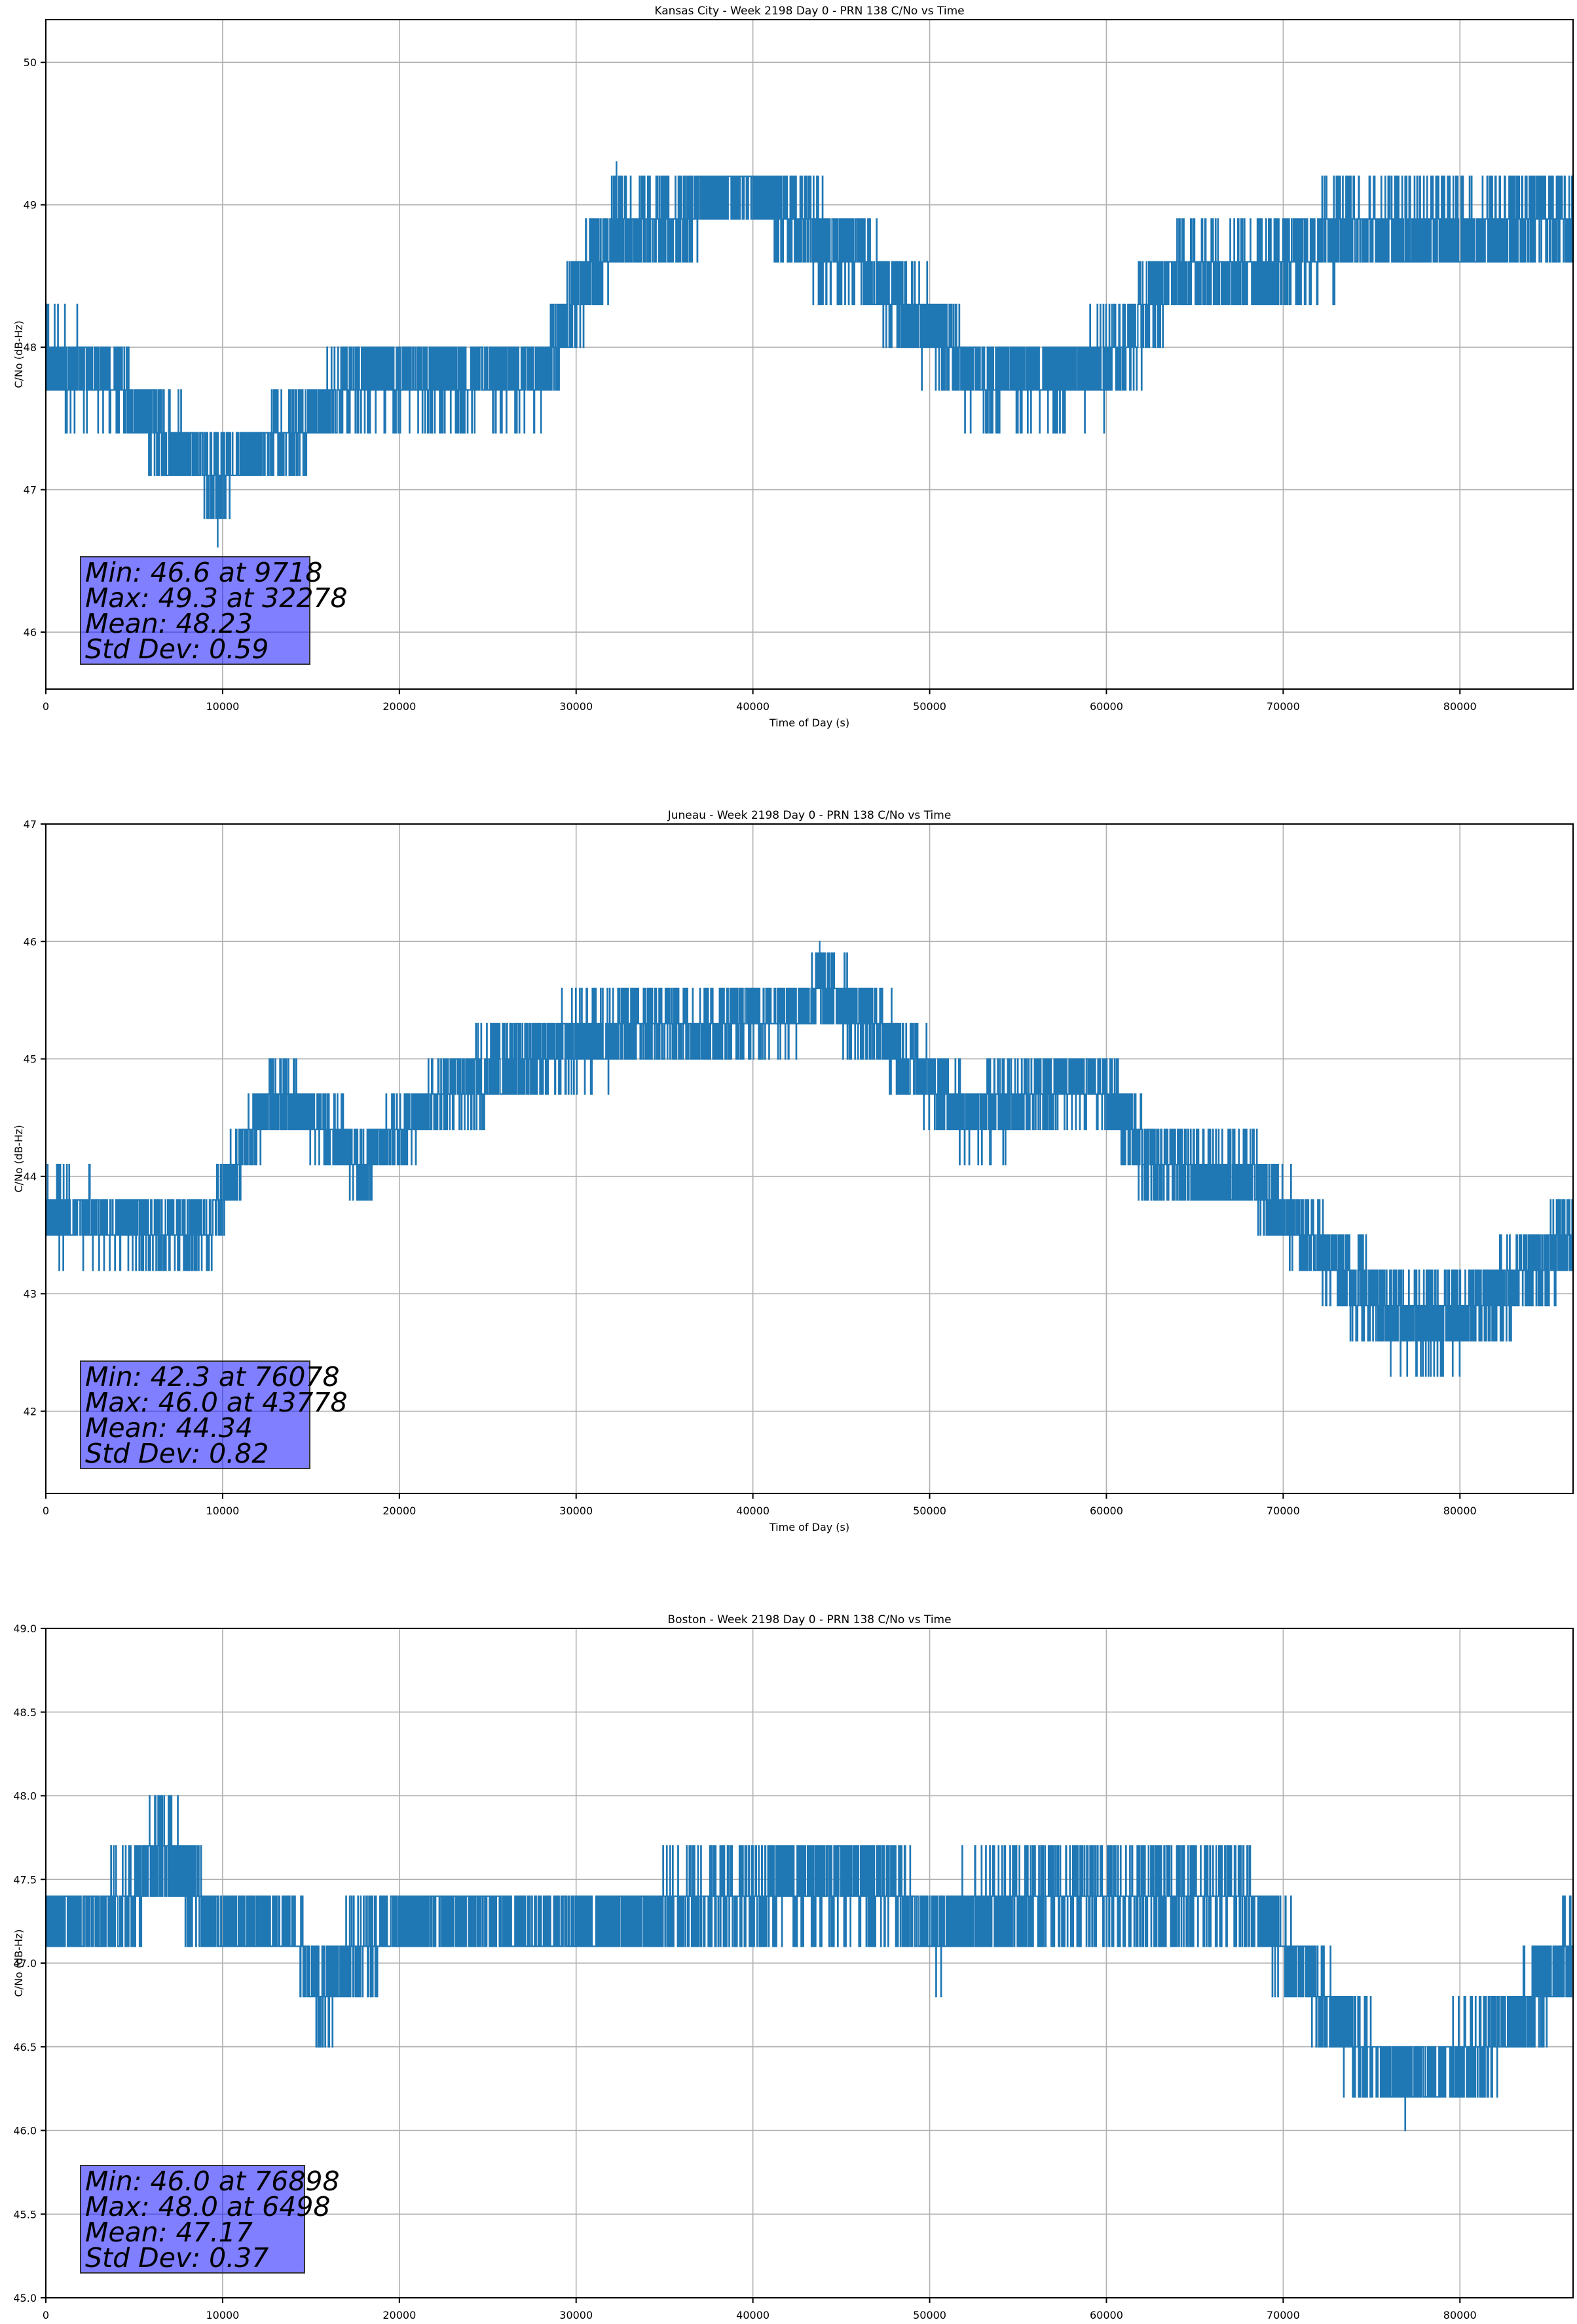 This screenshot has height=2324, width=1577. Describe the element at coordinates (30, 1177) in the screenshot. I see `y-tick-label: 44` at that location.